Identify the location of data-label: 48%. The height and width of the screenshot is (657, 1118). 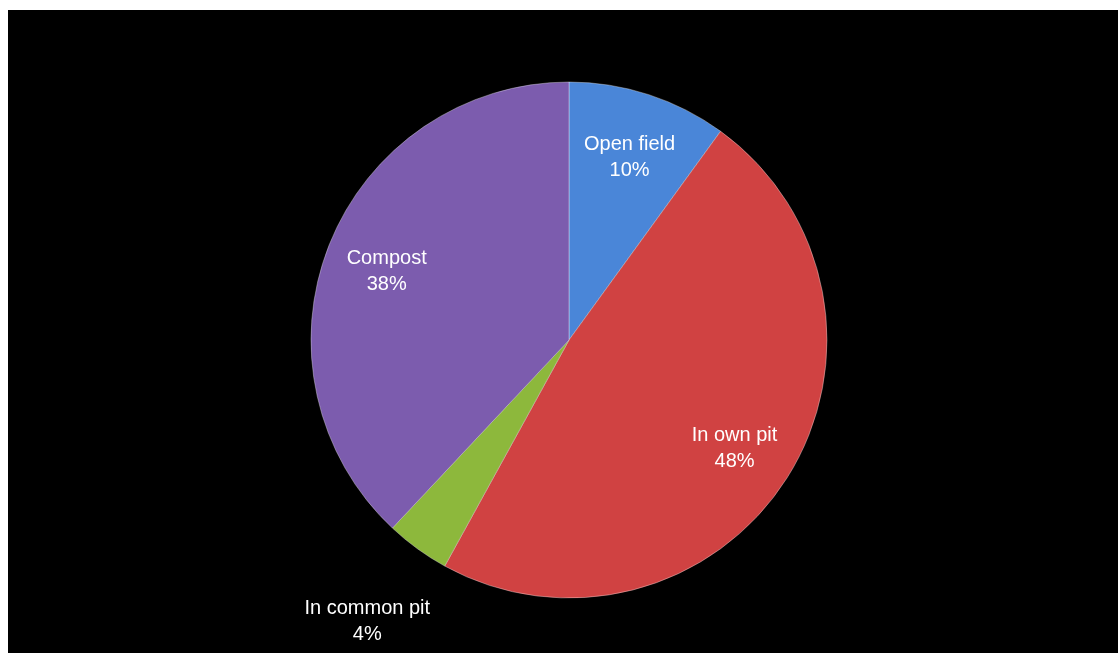
(734, 460).